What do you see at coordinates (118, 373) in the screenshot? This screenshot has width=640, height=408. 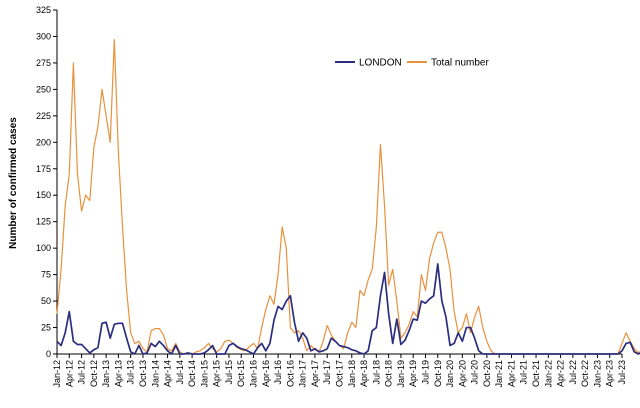 I see `x-tick-label: Apr-13` at bounding box center [118, 373].